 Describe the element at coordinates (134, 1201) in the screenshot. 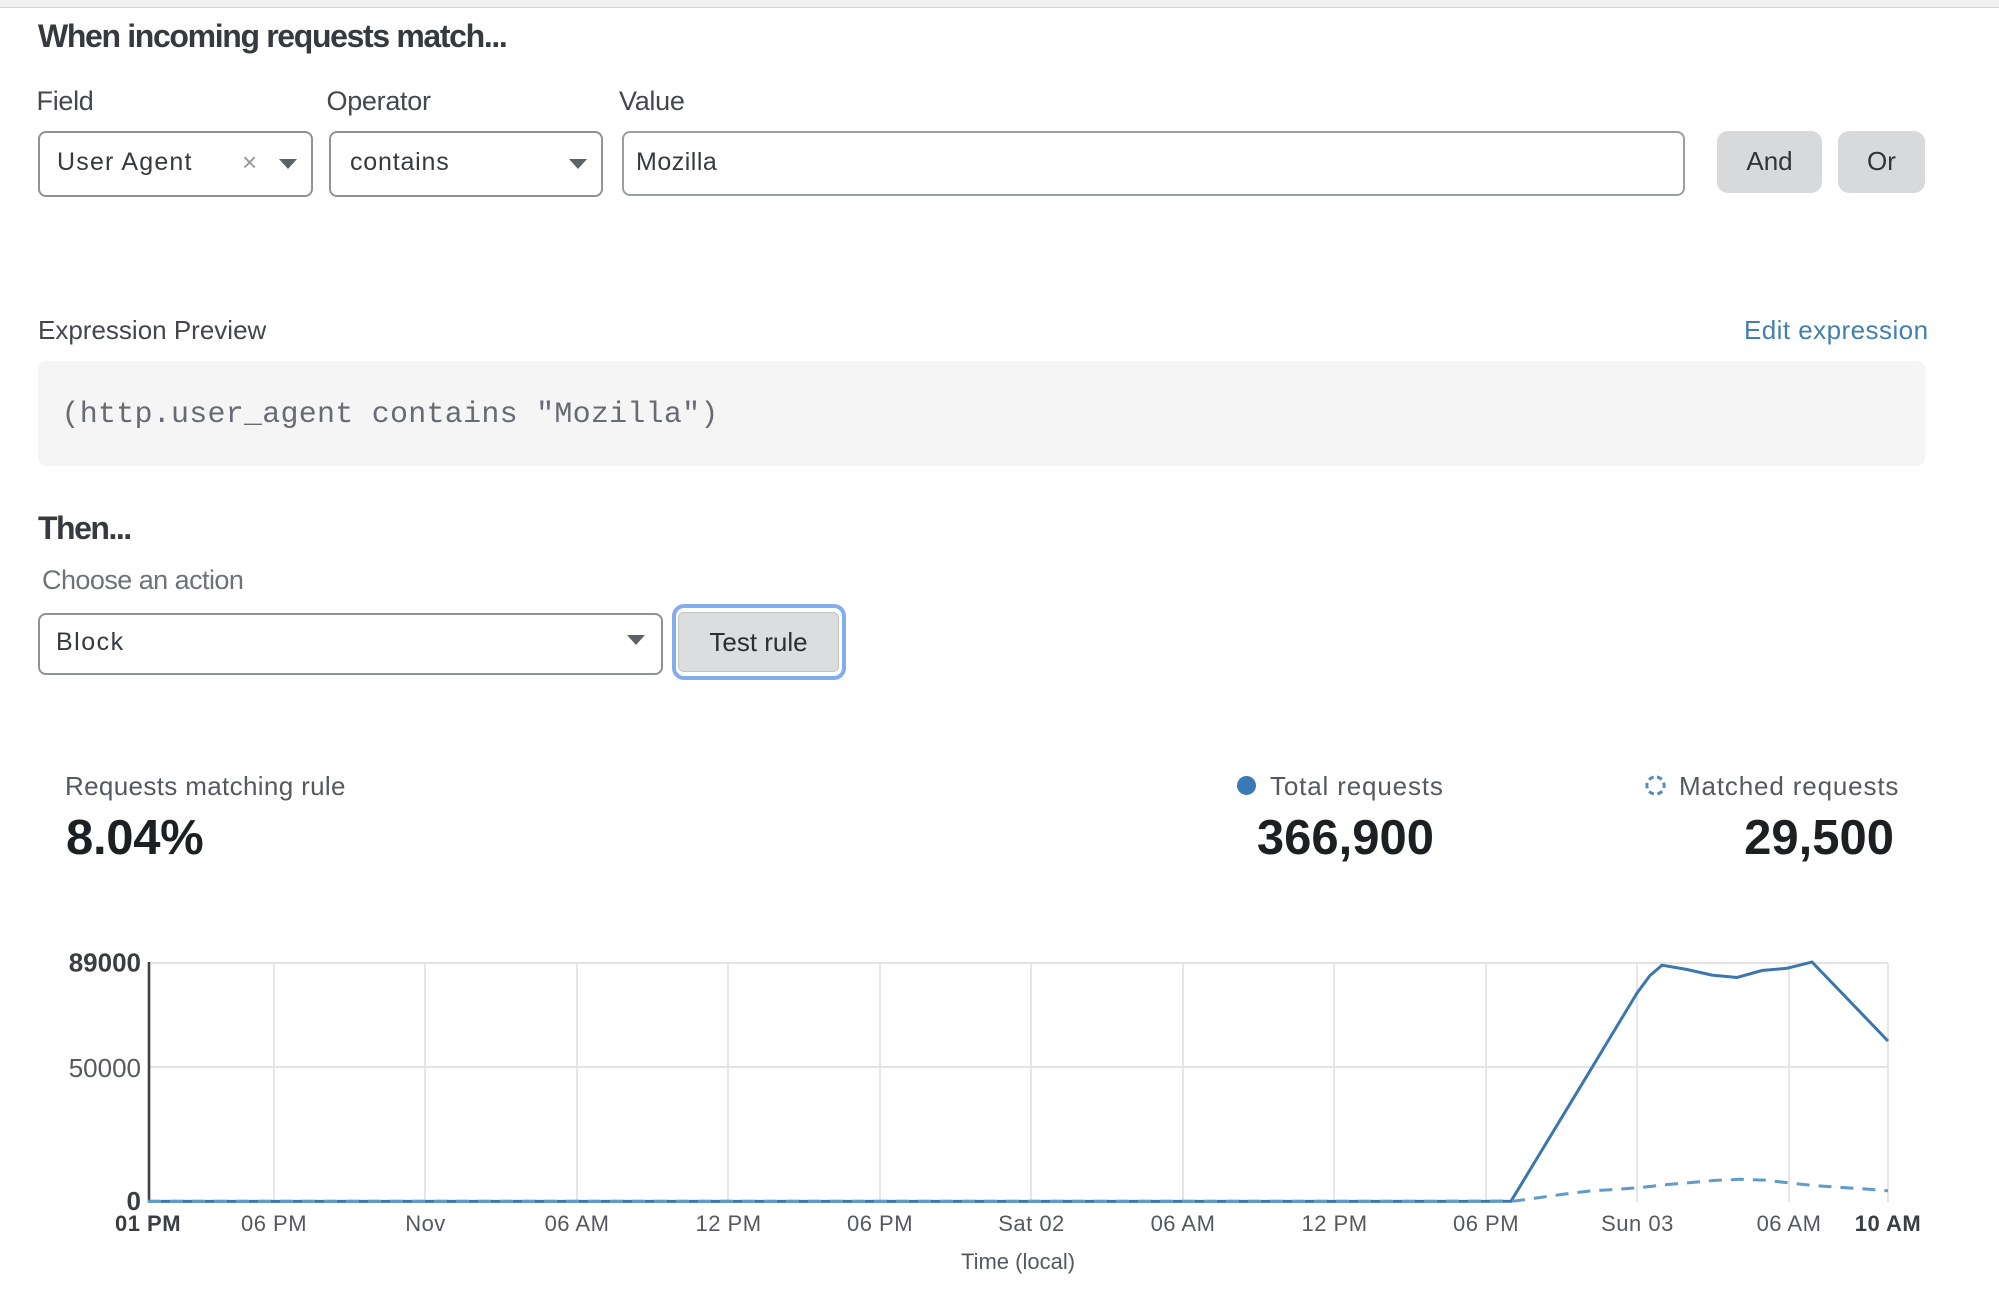

I see `svg-text: 0` at that location.